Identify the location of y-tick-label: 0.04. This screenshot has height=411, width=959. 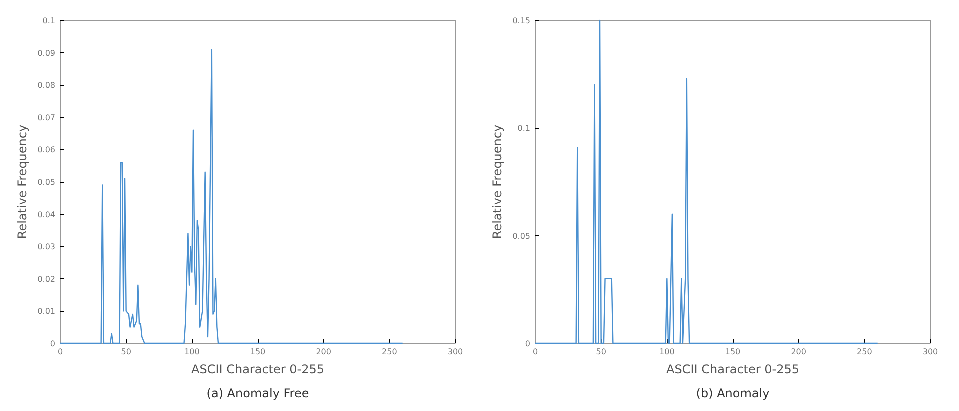
(47, 215).